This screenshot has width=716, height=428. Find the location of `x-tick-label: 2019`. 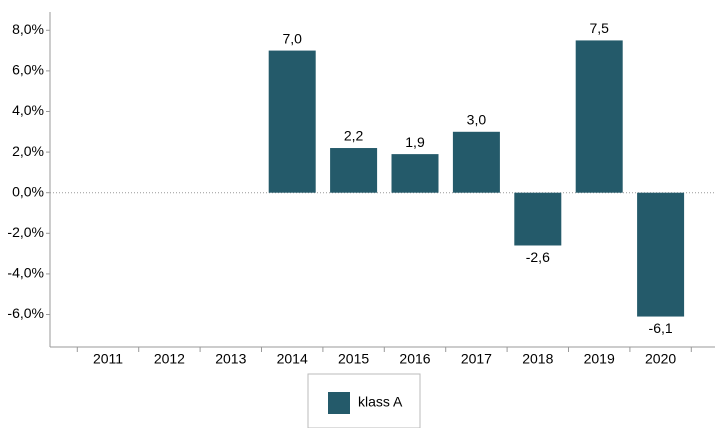

x-tick-label: 2019 is located at coordinates (599, 359).